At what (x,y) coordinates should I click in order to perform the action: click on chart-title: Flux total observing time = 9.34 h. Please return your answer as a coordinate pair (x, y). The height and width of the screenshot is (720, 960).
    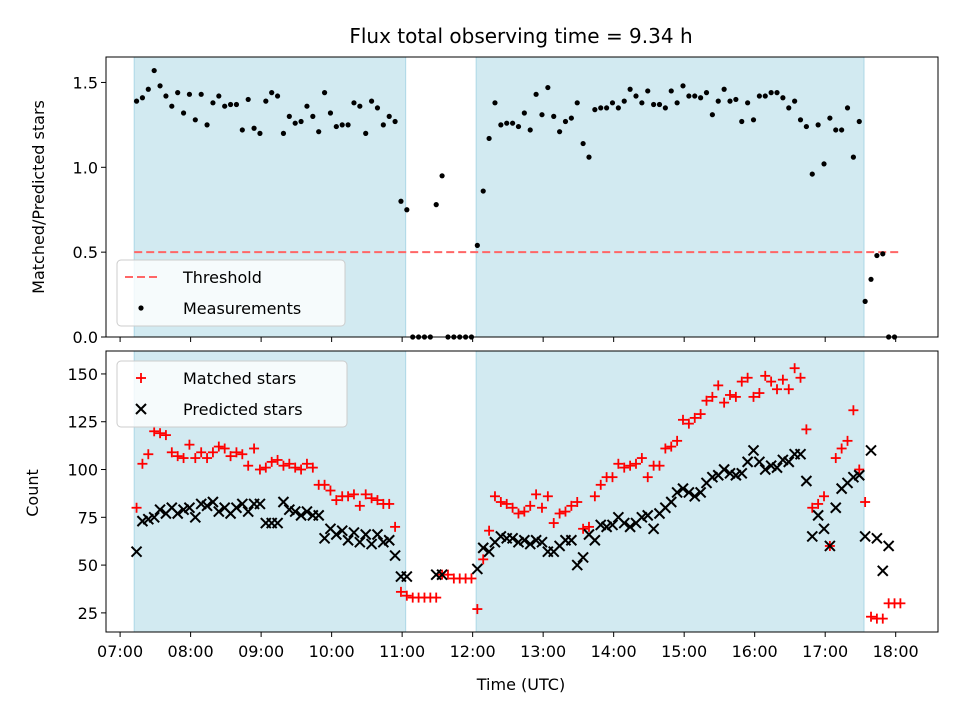
    Looking at the image, I should click on (520, 36).